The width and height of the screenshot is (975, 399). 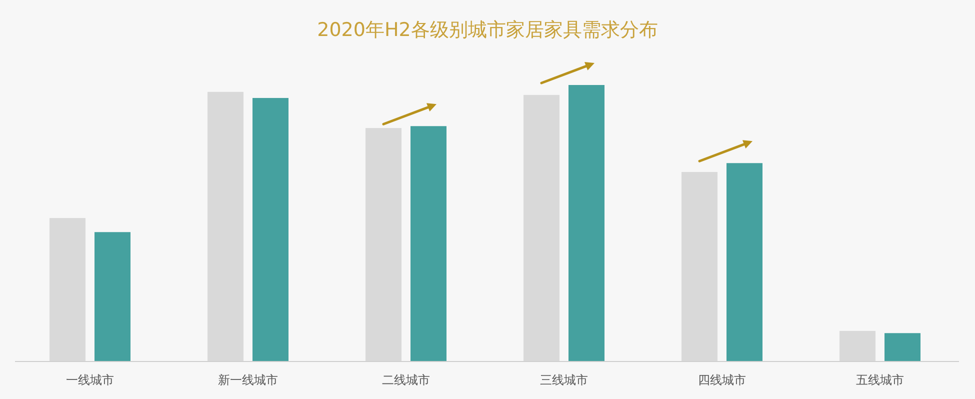 What do you see at coordinates (406, 380) in the screenshot?
I see `x-tick-label: 二线城市` at bounding box center [406, 380].